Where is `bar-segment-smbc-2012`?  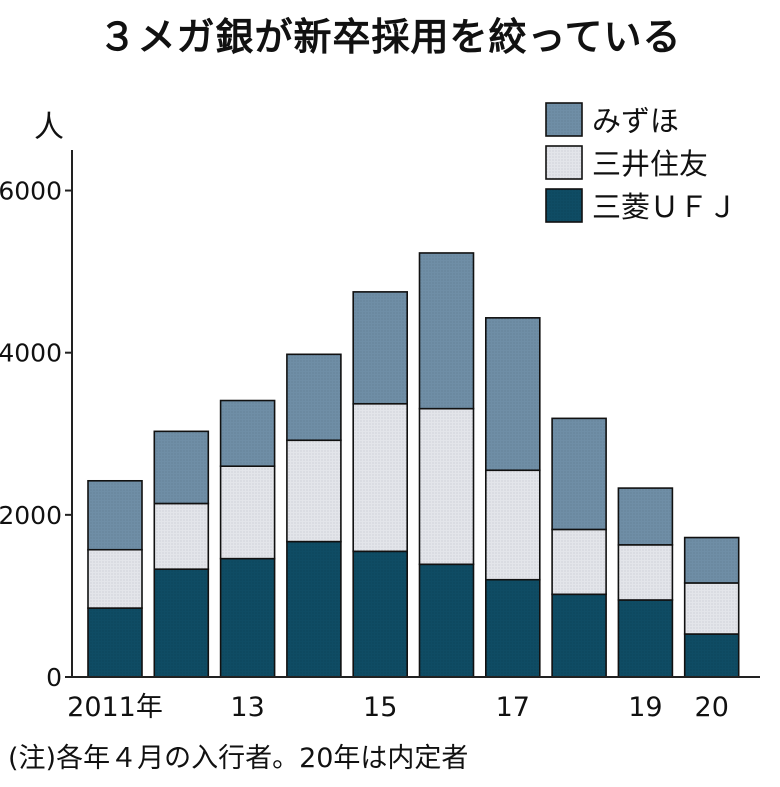 bar-segment-smbc-2012 is located at coordinates (181, 536).